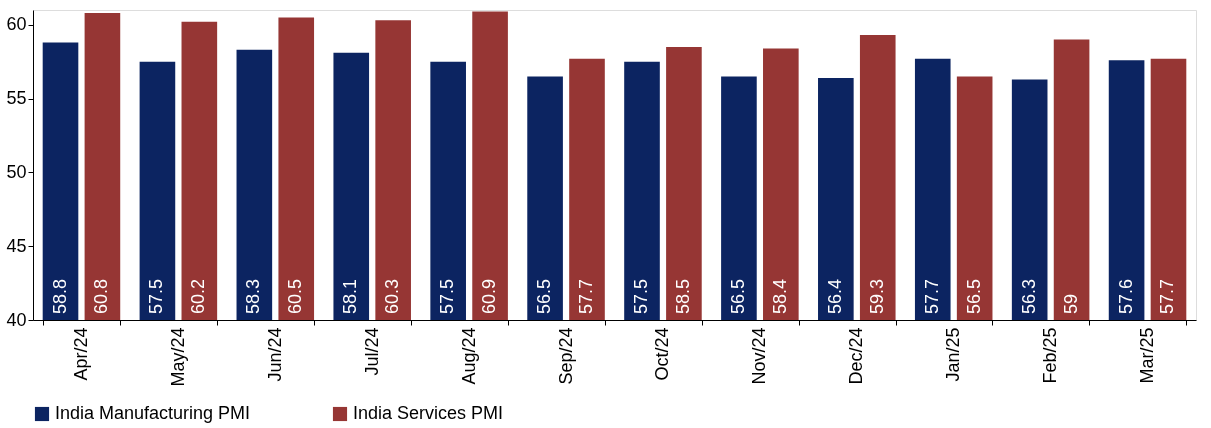  I want to click on y-tick-label: 40, so click(16, 319).